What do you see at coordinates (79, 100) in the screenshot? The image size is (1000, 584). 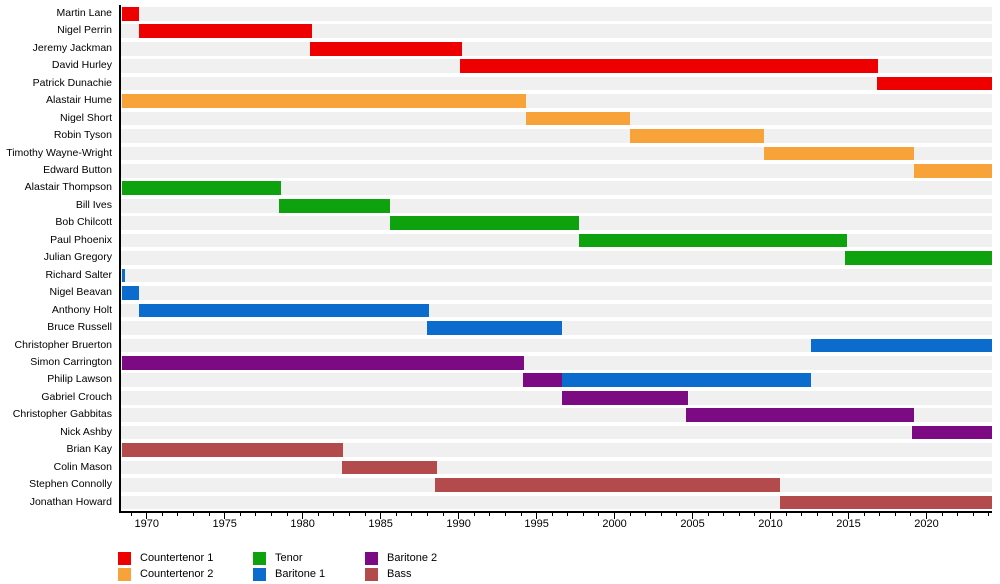 I see `member-label: Alastair Hume` at bounding box center [79, 100].